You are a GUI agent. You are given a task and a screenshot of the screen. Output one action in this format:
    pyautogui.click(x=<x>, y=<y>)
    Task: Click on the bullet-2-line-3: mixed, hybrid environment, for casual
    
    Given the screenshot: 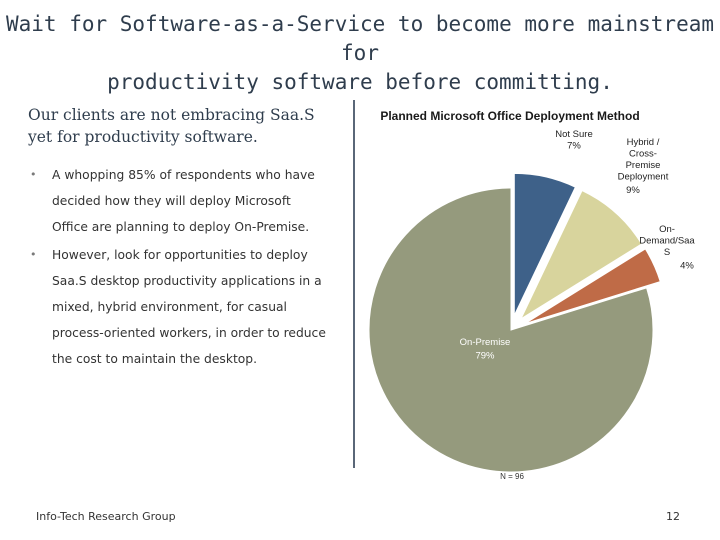 What is the action you would take?
    pyautogui.click(x=169, y=307)
    